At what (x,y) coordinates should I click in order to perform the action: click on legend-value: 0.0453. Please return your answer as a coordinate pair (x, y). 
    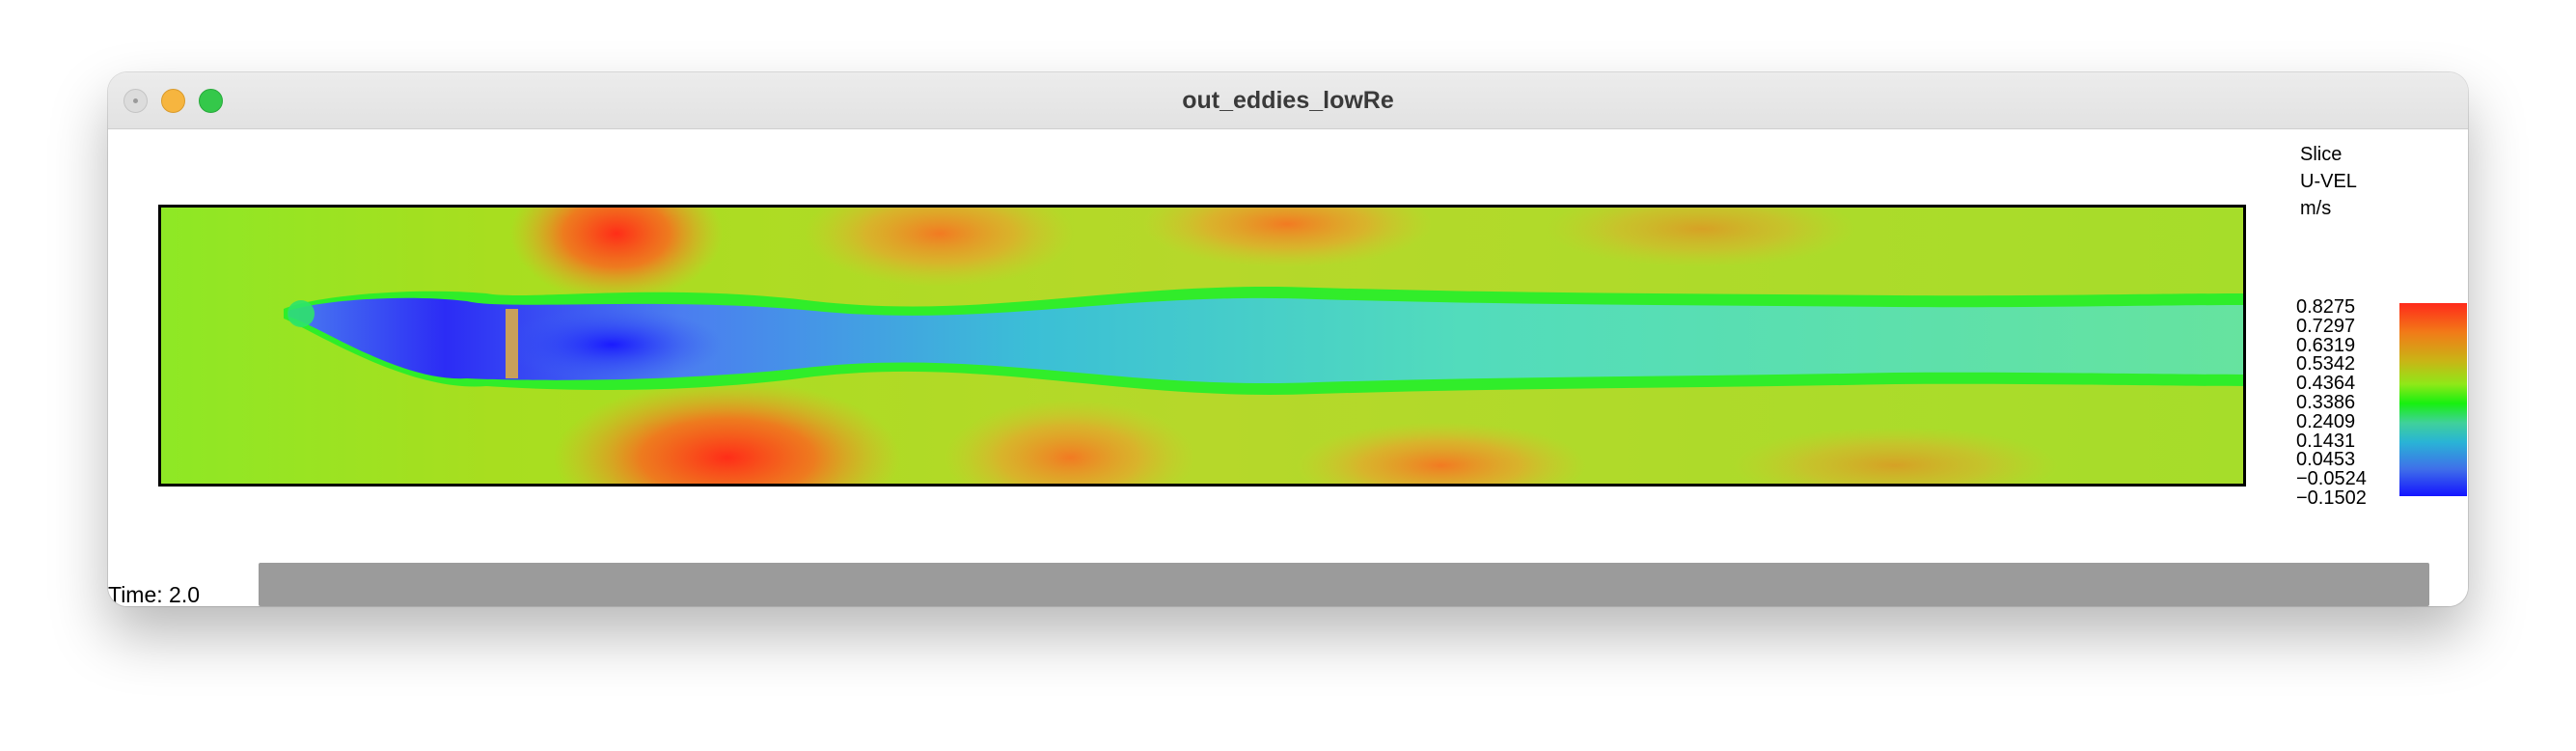
    Looking at the image, I should click on (2326, 460).